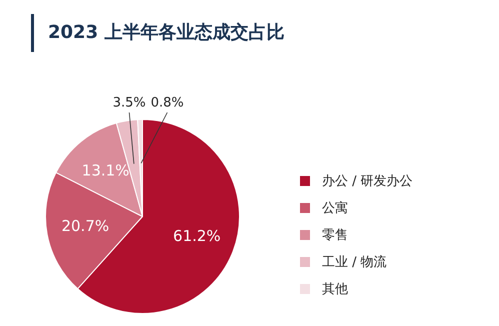  What do you see at coordinates (85, 226) in the screenshot?
I see `data-label: 20.7%` at bounding box center [85, 226].